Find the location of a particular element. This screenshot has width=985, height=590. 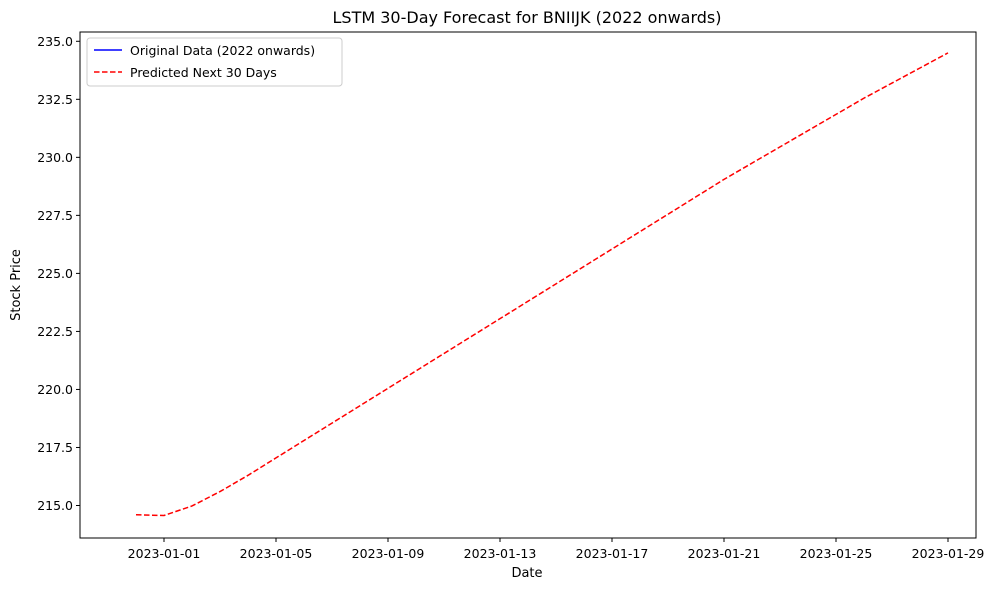

y-tick-label: 220.0 is located at coordinates (55, 389).